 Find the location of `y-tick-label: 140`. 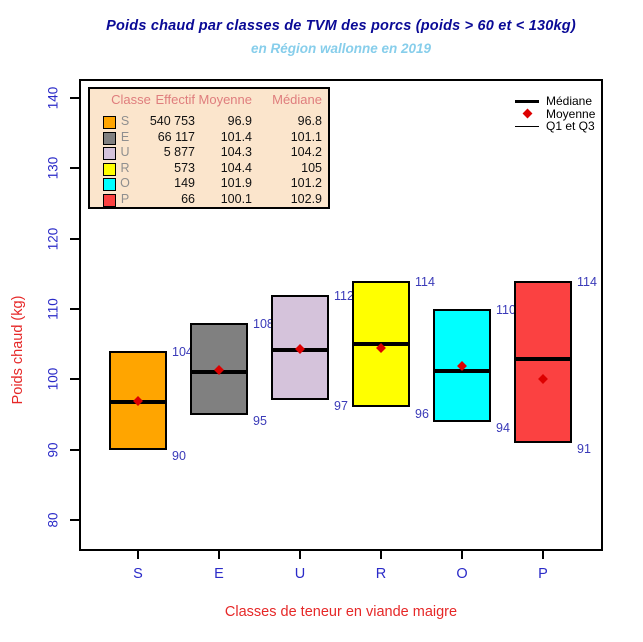

y-tick-label: 140 is located at coordinates (53, 98).